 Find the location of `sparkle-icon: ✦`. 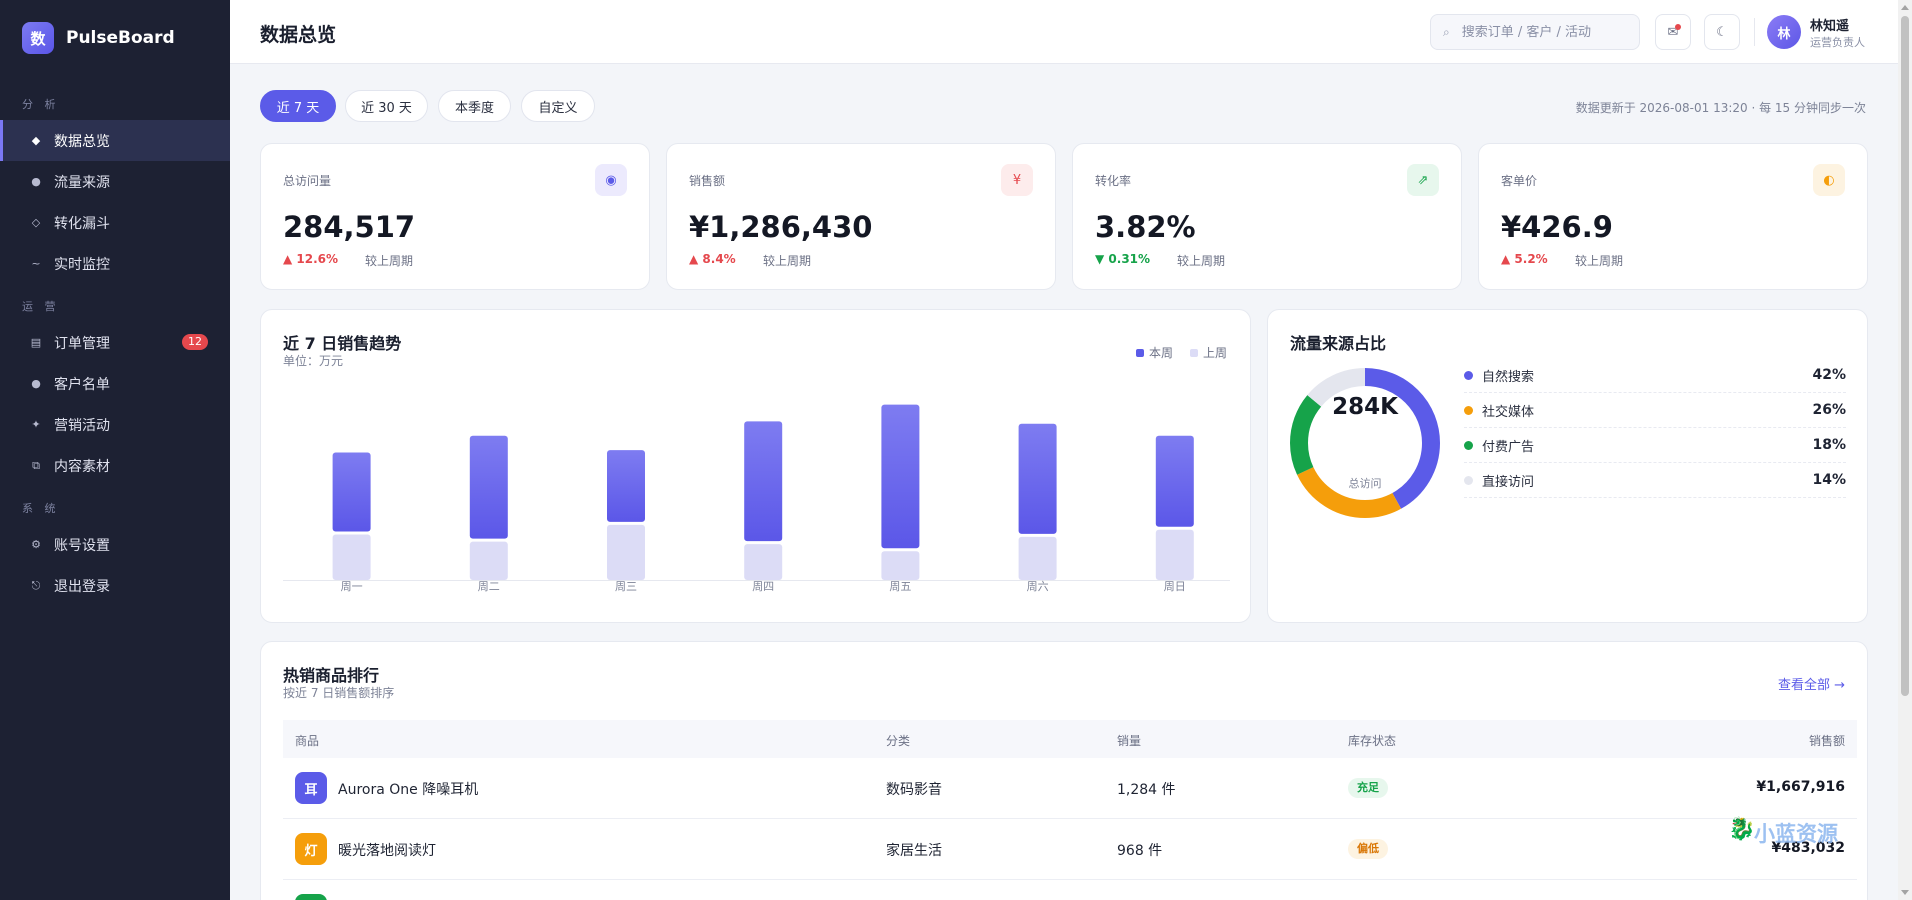

sparkle-icon: ✦ is located at coordinates (36, 424).